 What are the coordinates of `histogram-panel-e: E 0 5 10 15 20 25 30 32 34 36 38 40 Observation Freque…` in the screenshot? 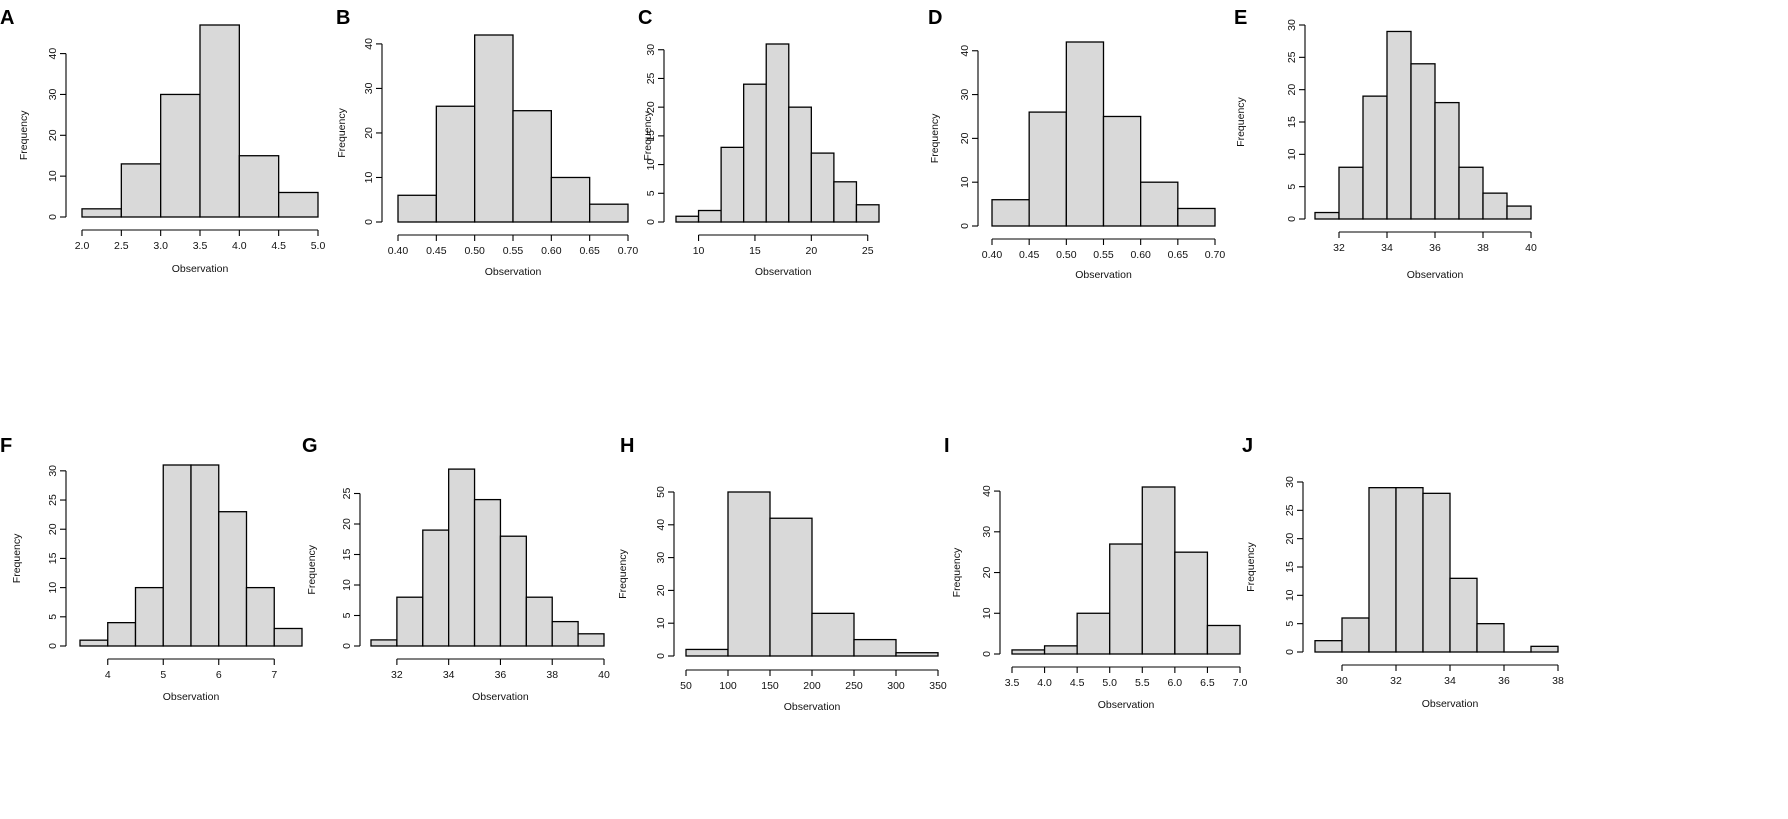 It's located at (1385, 144).